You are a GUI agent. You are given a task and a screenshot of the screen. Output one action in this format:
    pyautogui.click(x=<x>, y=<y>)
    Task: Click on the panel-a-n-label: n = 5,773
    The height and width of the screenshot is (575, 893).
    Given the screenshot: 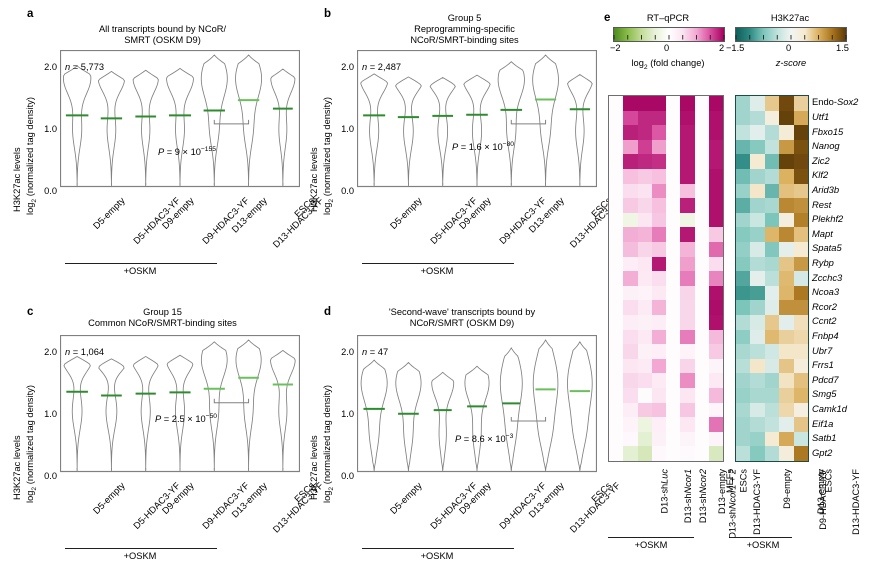 What is the action you would take?
    pyautogui.click(x=85, y=67)
    